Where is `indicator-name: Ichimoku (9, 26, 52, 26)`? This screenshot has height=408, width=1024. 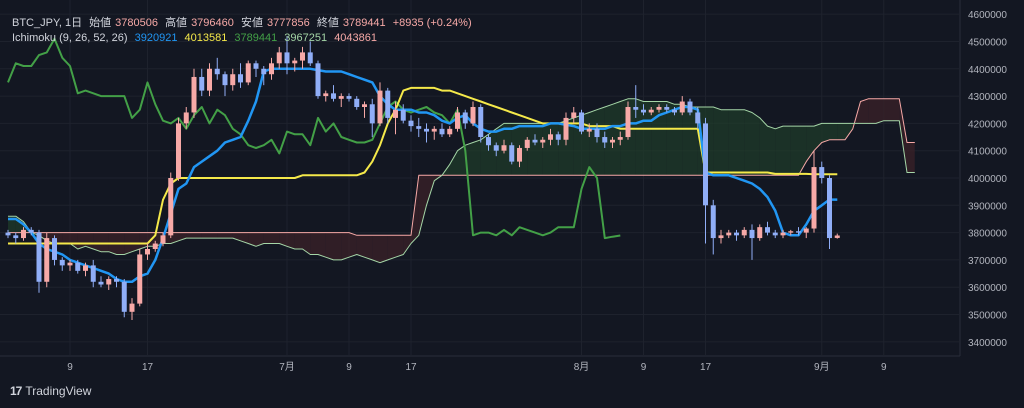 indicator-name: Ichimoku (9, 26, 52, 26) is located at coordinates (70, 38).